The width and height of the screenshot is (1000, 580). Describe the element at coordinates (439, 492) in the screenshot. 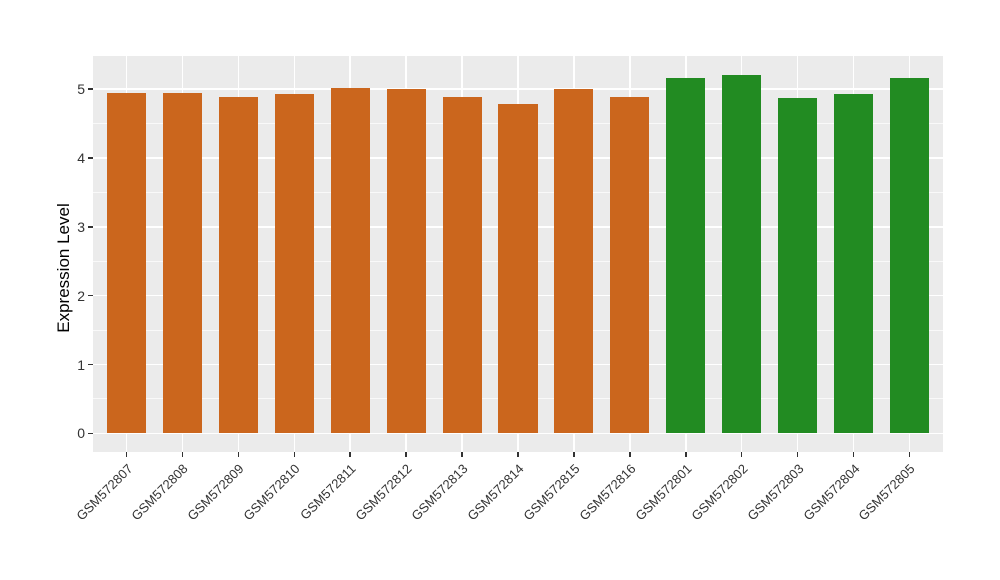

I see `x-tick-label: GSM572813` at that location.